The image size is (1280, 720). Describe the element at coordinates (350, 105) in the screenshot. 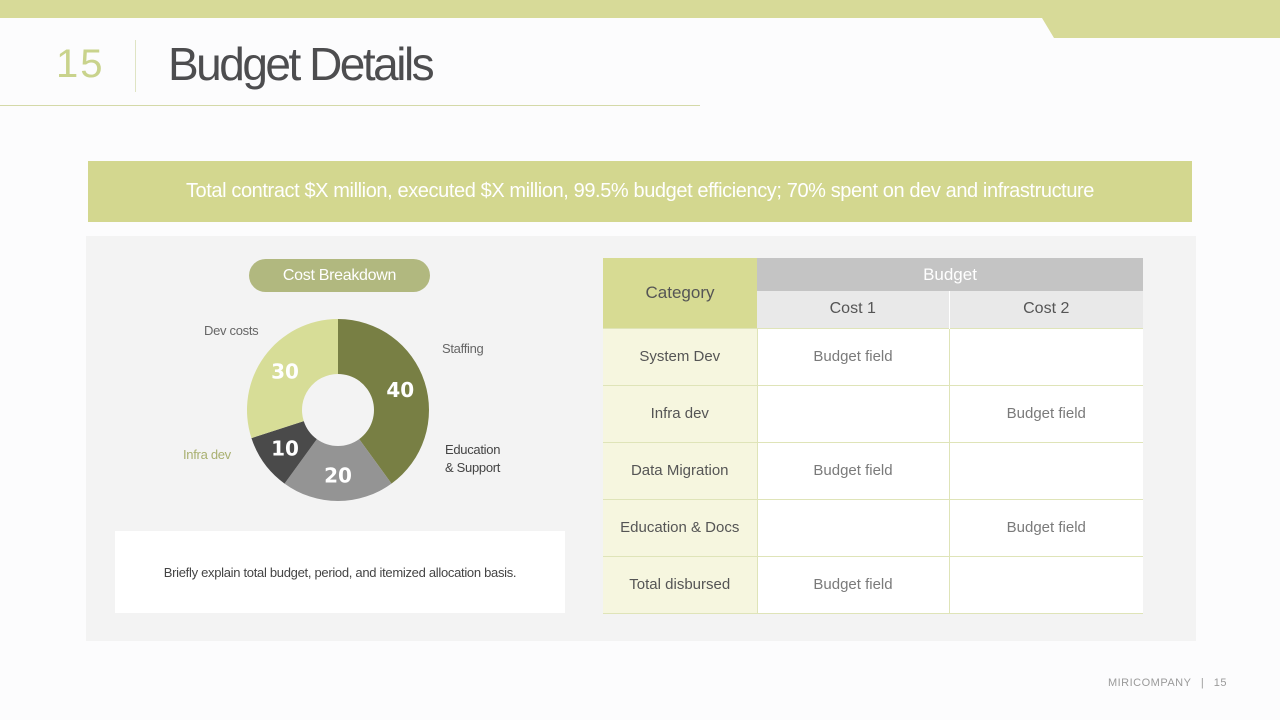

I see `title-underline` at that location.